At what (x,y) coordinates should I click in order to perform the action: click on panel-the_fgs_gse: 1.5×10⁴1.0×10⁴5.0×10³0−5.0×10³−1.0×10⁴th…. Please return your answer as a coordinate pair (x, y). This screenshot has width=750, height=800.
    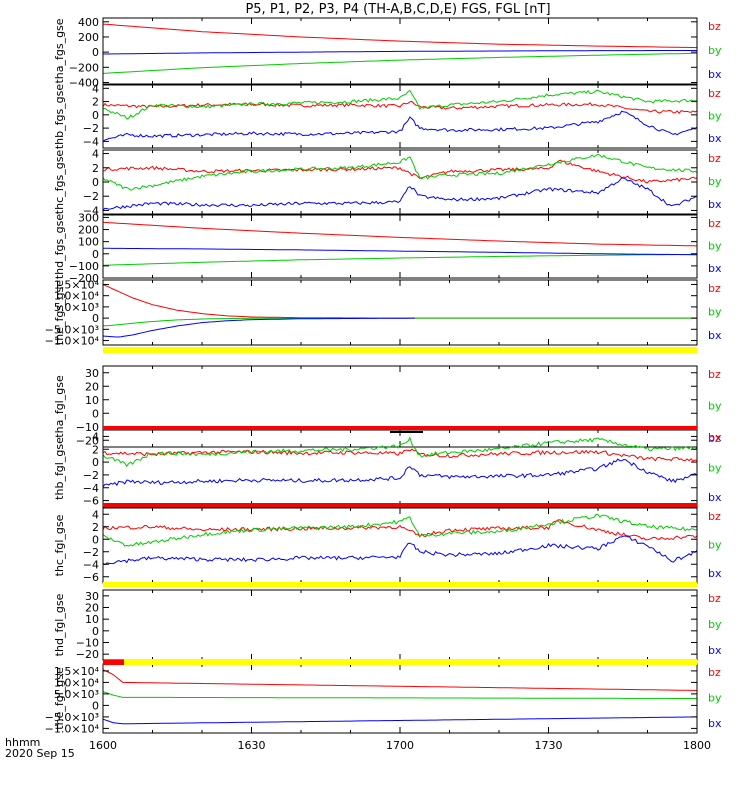
    Looking at the image, I should click on (383, 312).